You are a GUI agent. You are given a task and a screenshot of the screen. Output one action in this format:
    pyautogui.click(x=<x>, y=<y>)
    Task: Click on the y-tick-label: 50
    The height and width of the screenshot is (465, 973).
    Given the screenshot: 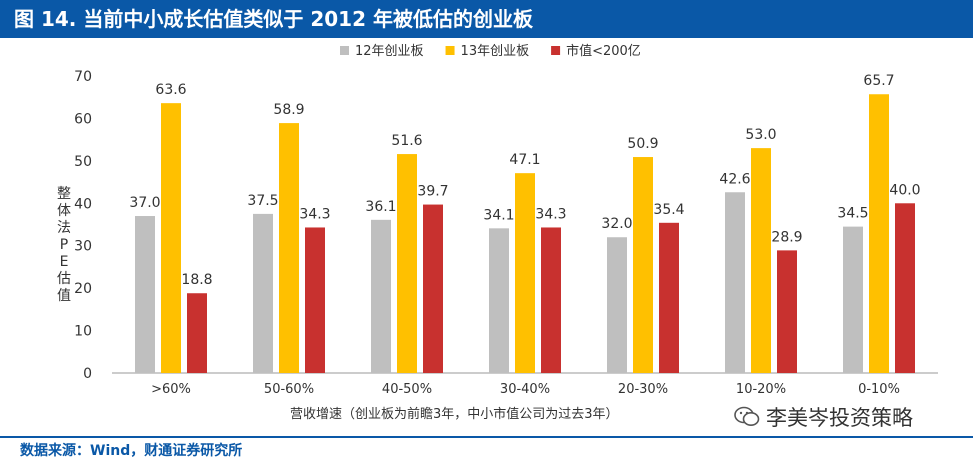 What is the action you would take?
    pyautogui.click(x=83, y=162)
    